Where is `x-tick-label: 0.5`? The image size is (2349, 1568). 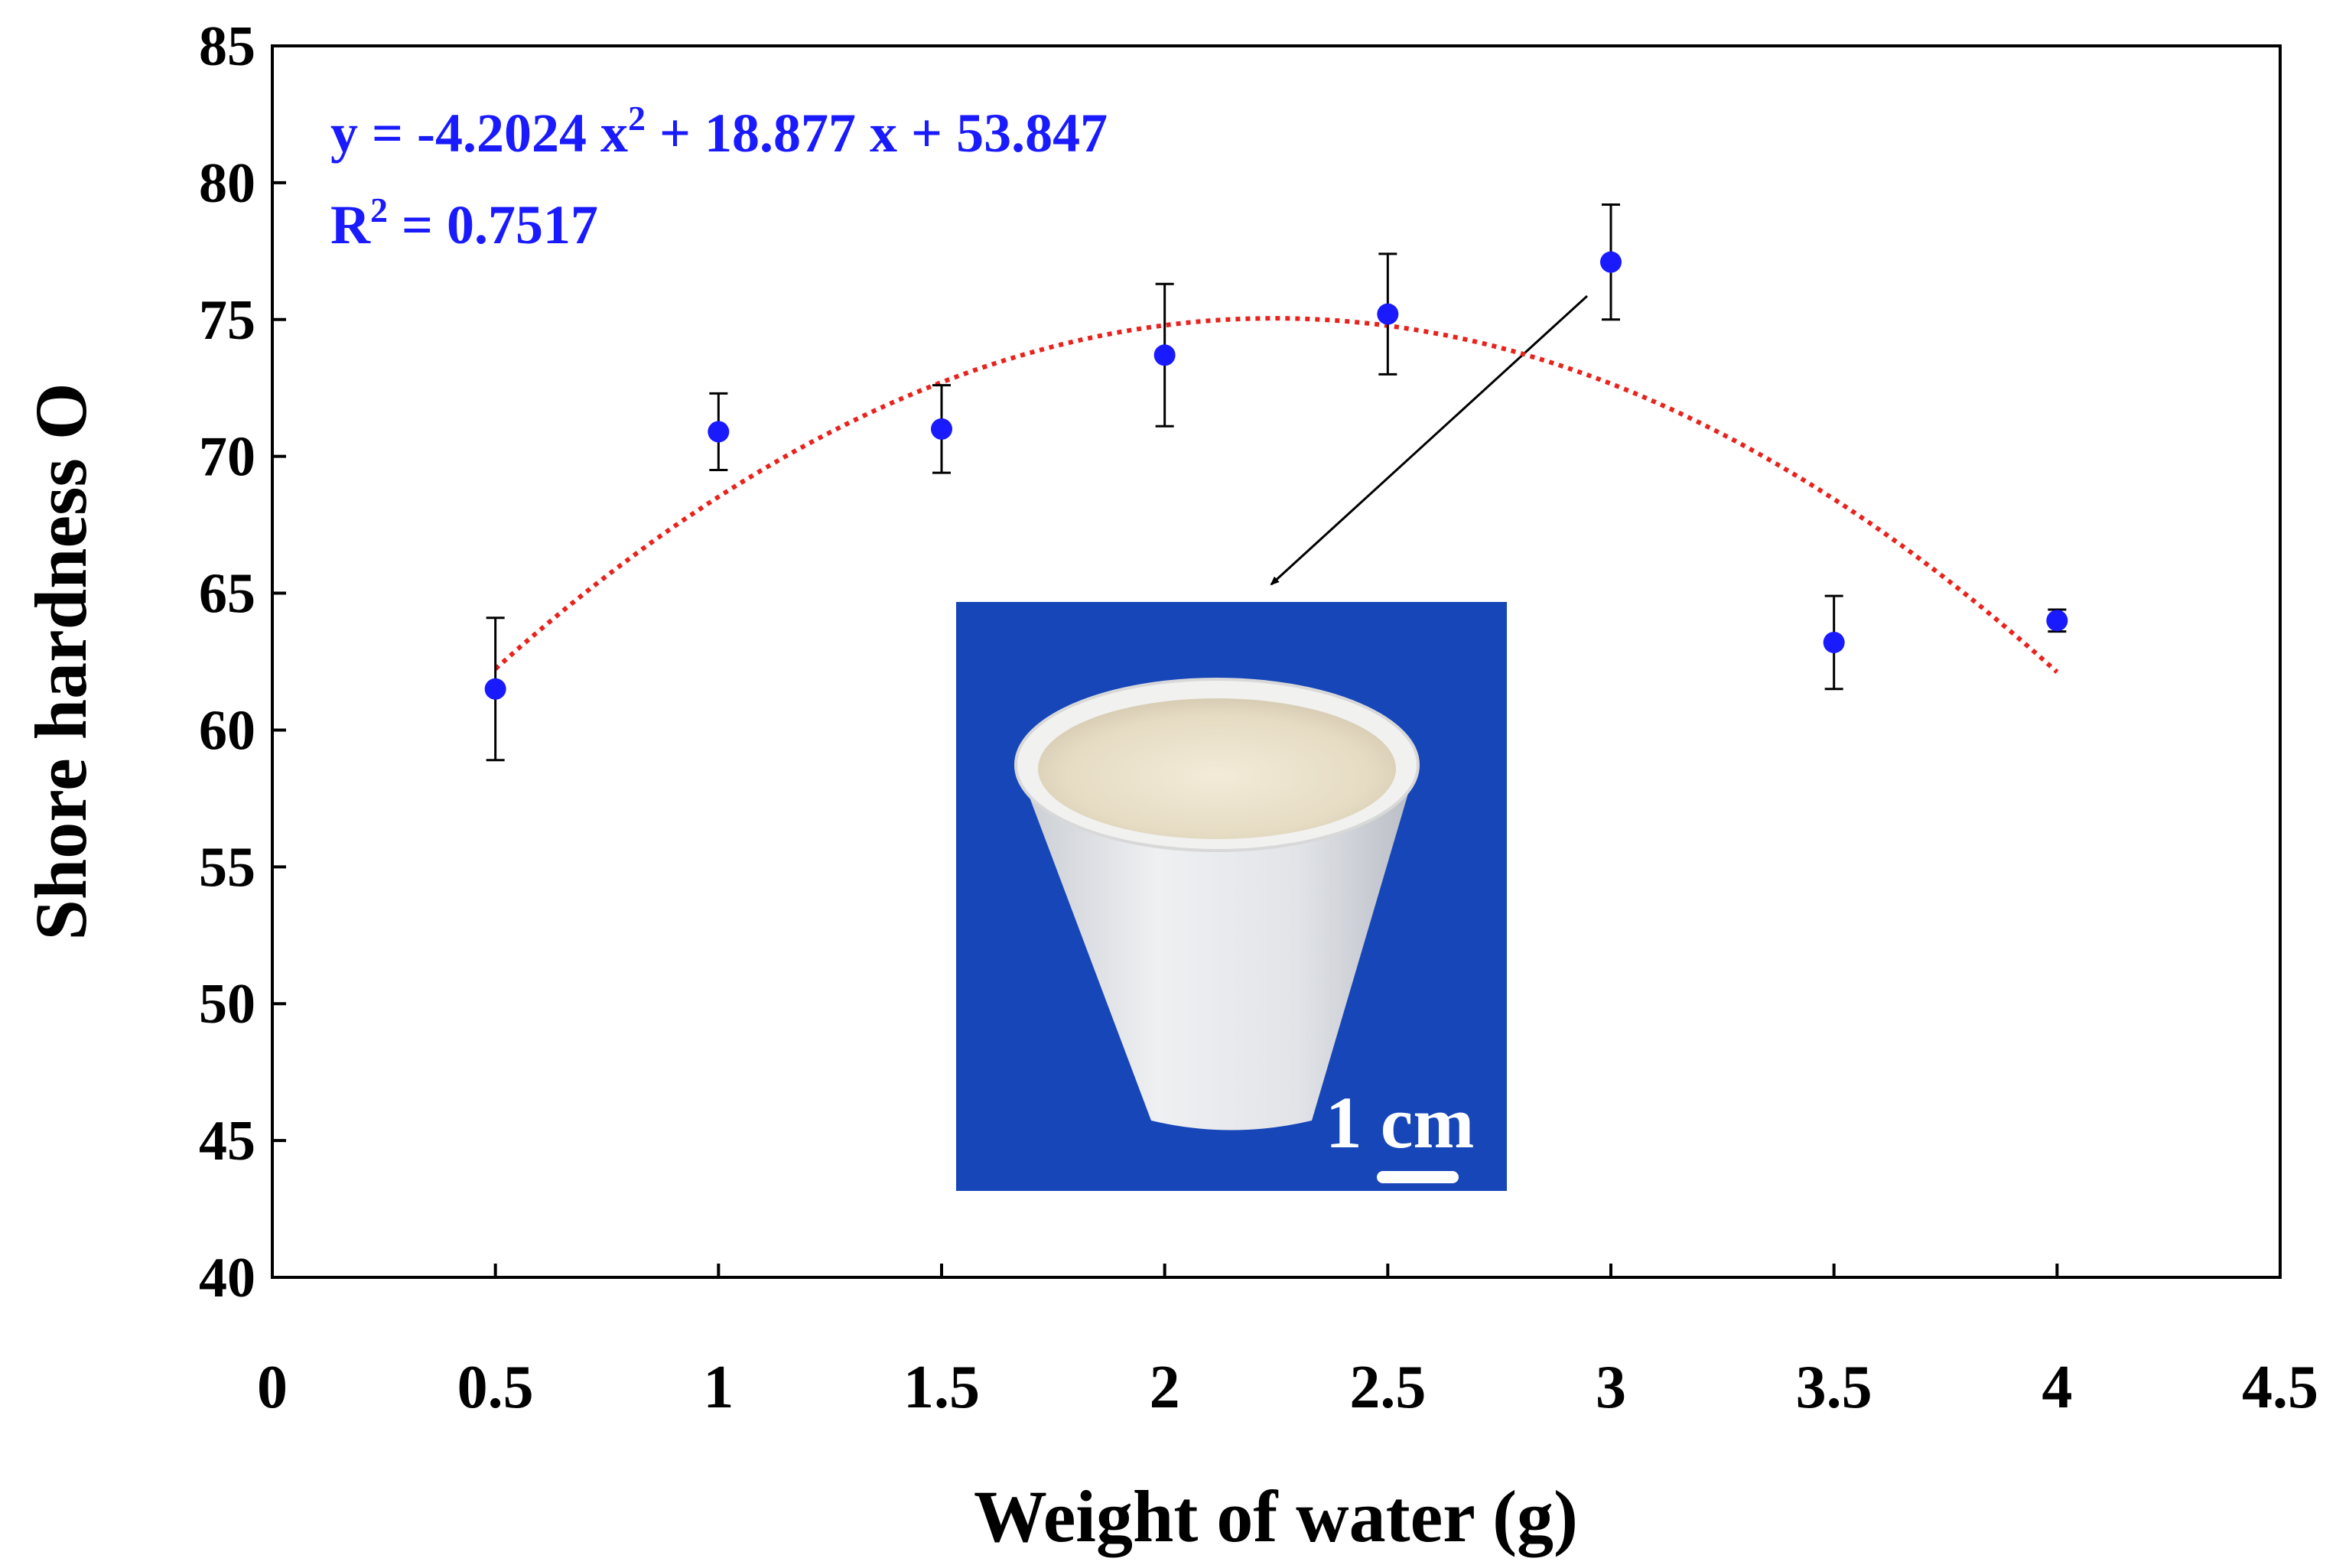
x-tick-label: 0.5 is located at coordinates (495, 1387).